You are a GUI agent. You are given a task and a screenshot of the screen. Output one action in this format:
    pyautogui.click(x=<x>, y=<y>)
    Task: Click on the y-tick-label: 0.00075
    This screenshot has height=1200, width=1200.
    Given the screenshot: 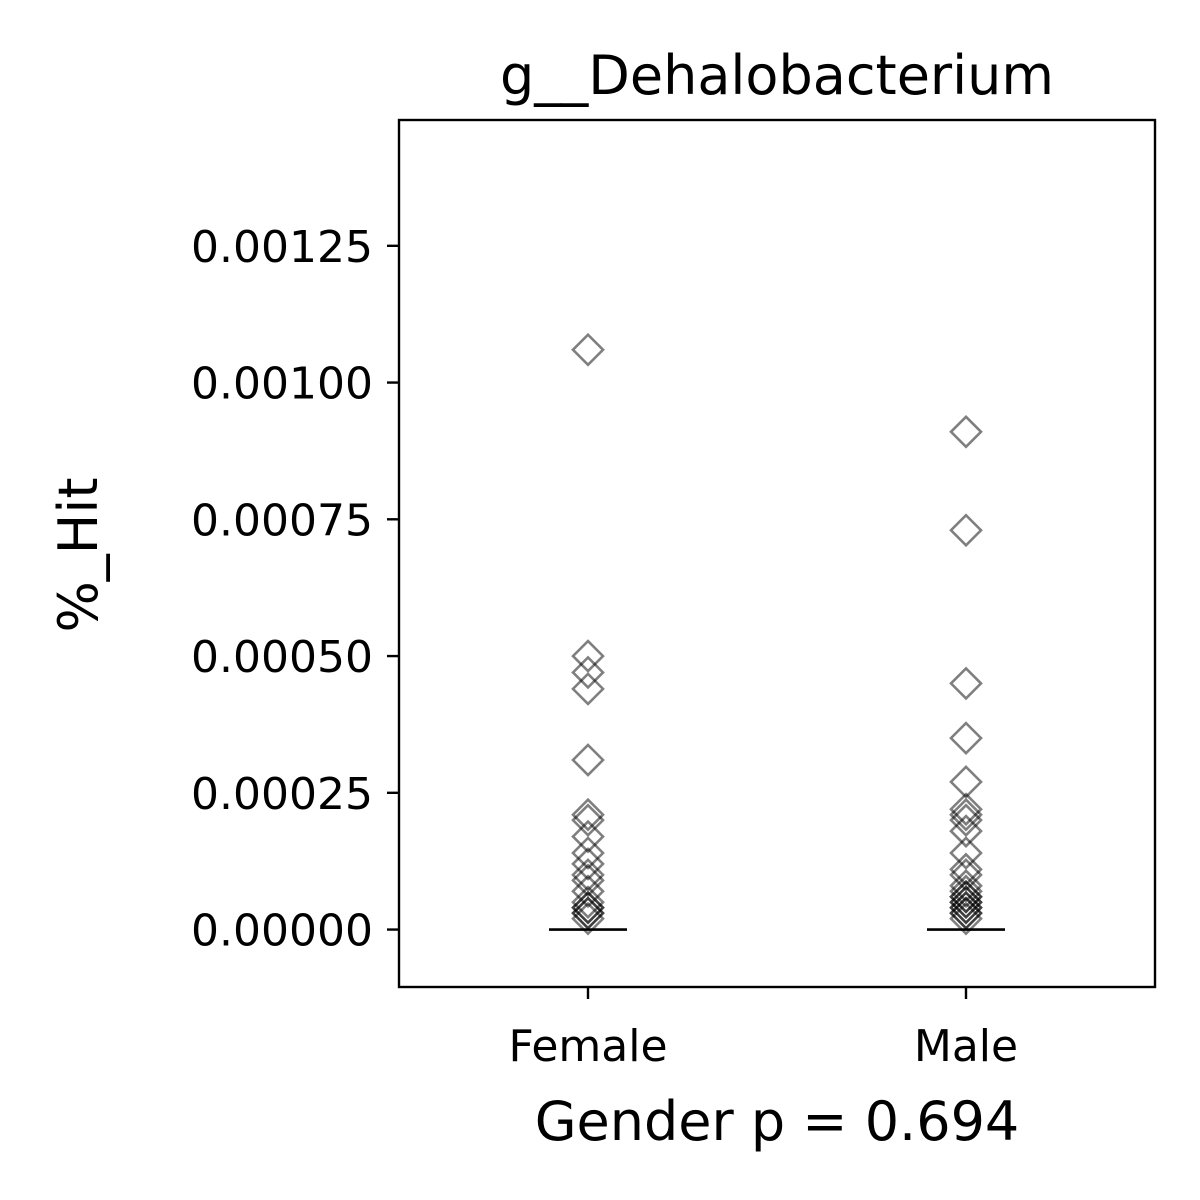 What is the action you would take?
    pyautogui.click(x=282, y=520)
    